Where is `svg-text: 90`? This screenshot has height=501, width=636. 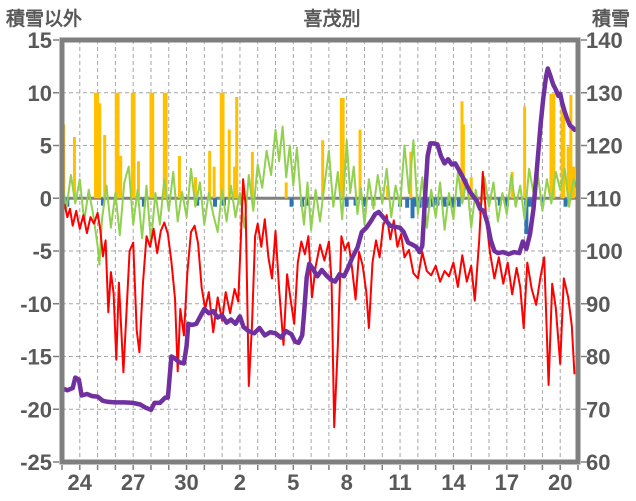
svg-text: 90 is located at coordinates (598, 304).